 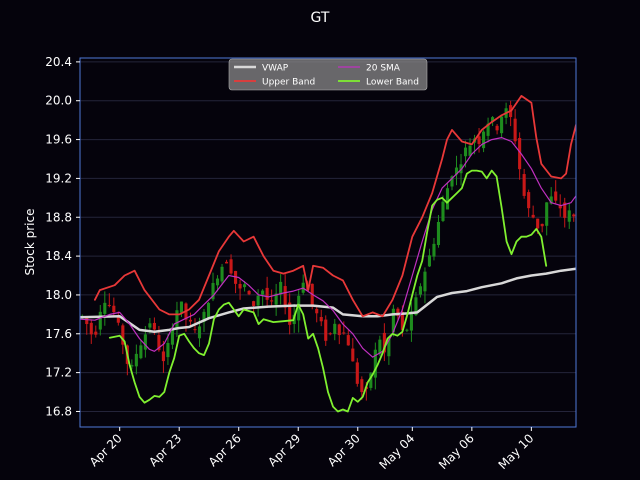 I want to click on legend-label-3: Lower Band, so click(x=392, y=83).